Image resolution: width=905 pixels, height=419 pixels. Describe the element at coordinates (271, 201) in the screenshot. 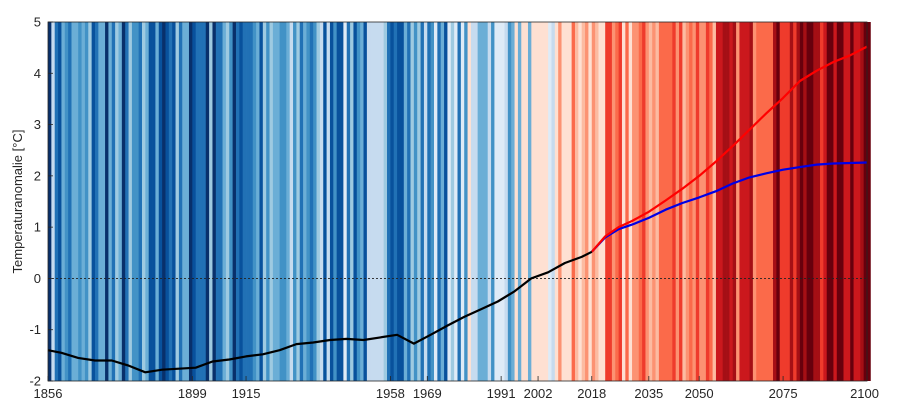

I see `stripe-1922` at that location.